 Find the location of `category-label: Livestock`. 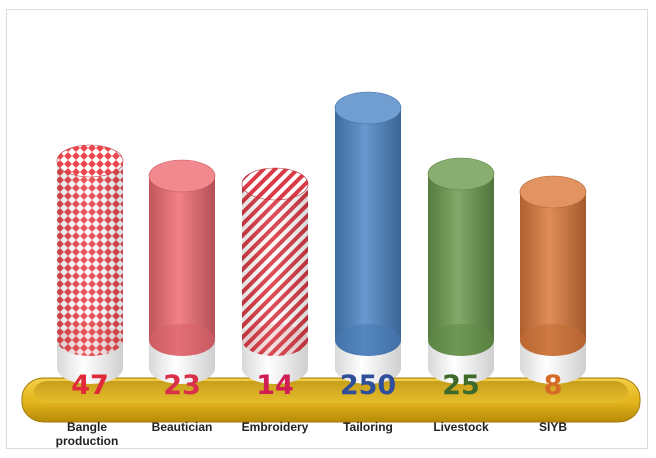

category-label: Livestock is located at coordinates (461, 427).